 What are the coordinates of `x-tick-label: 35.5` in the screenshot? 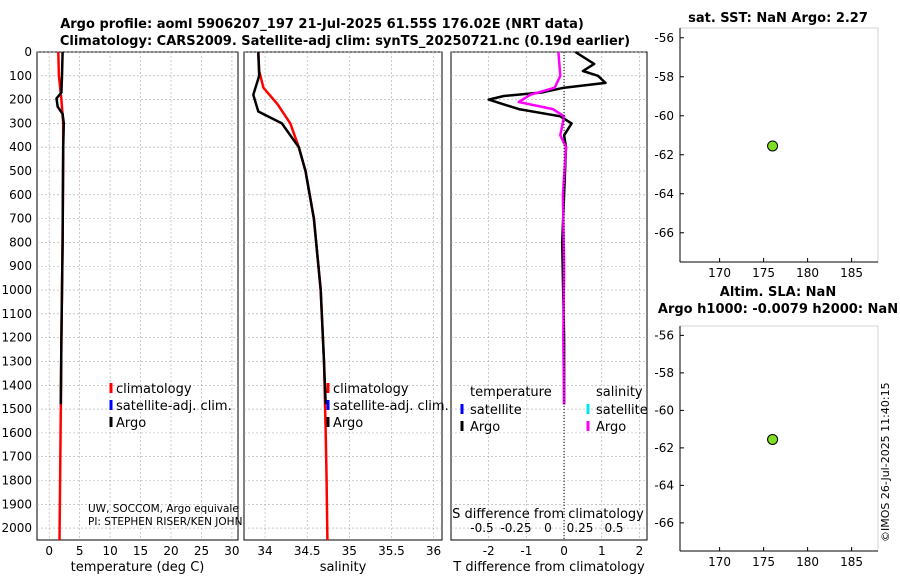 It's located at (391, 551).